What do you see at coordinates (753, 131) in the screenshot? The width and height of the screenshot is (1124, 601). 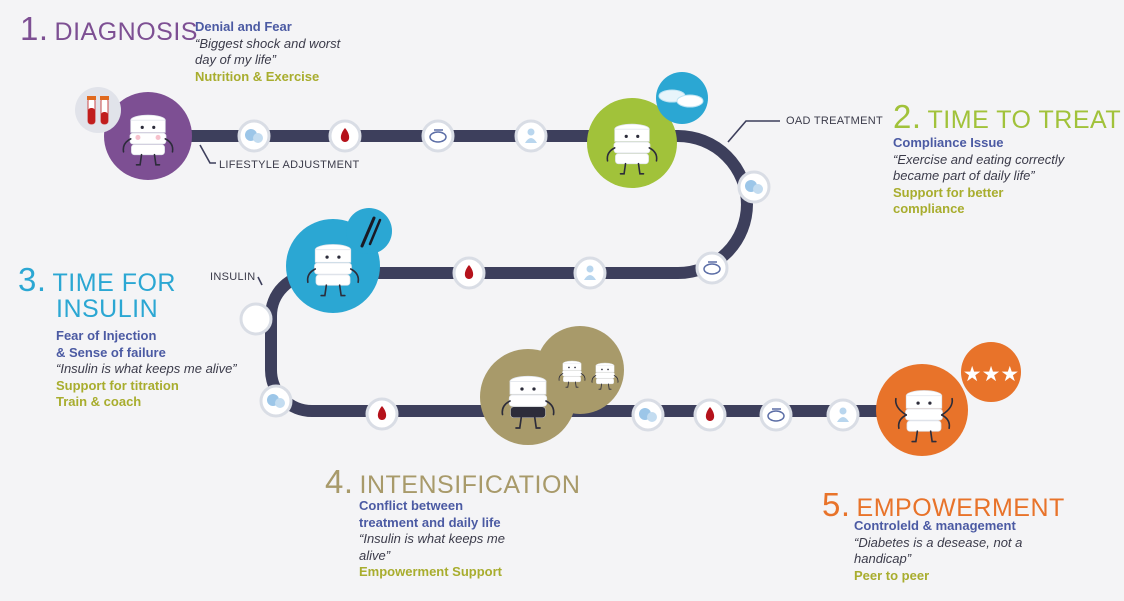 I see `oad-leader-line` at bounding box center [753, 131].